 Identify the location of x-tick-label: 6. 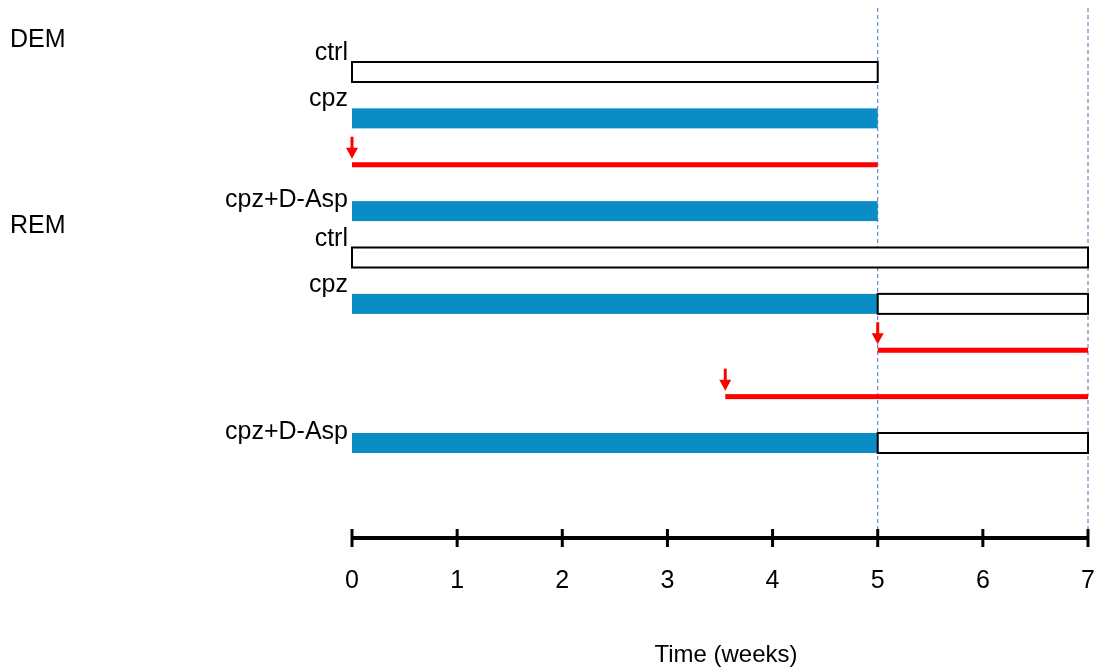
(982, 579).